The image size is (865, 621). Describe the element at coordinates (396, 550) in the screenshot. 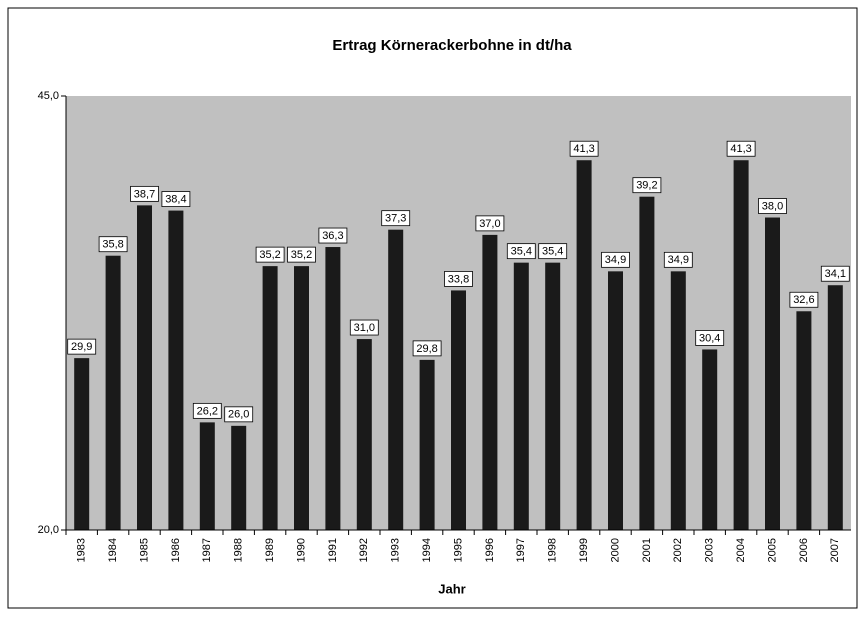

I see `x-tick-label: 1993` at that location.